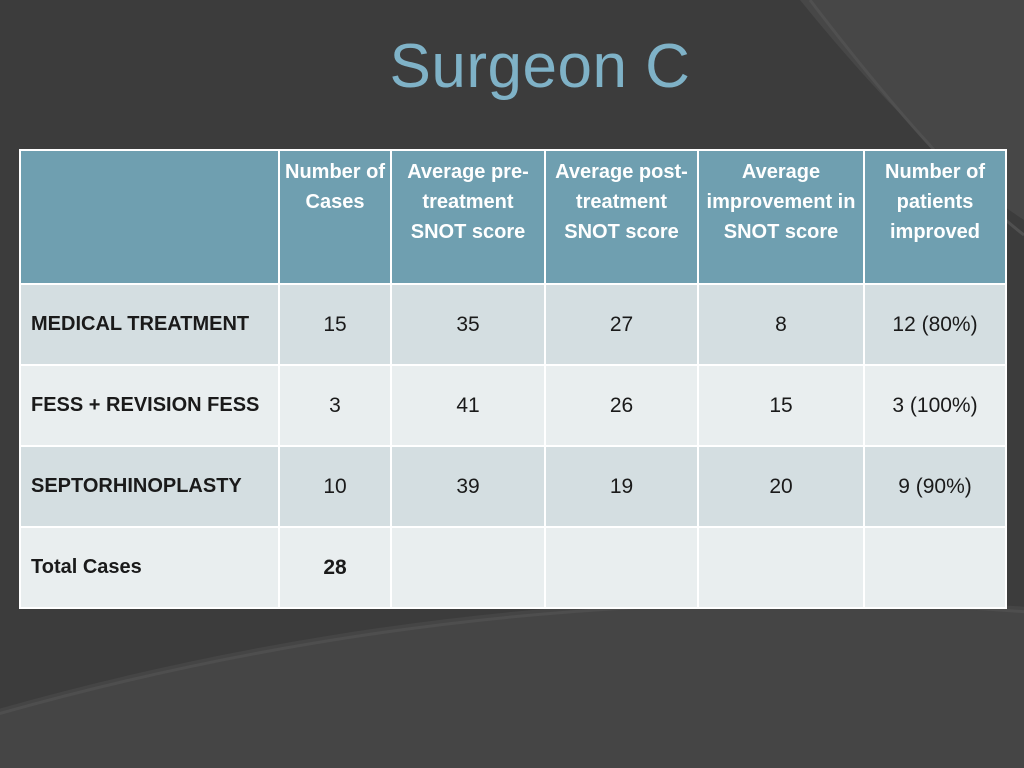  I want to click on table-row: Total Cases 28, so click(513, 567).